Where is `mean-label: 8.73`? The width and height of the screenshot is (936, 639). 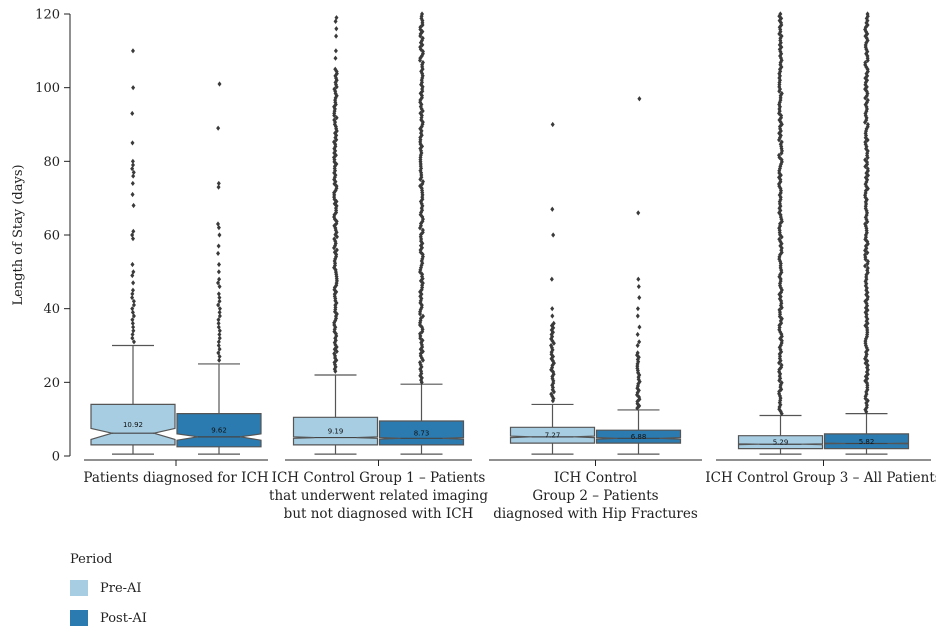 mean-label: 8.73 is located at coordinates (422, 433).